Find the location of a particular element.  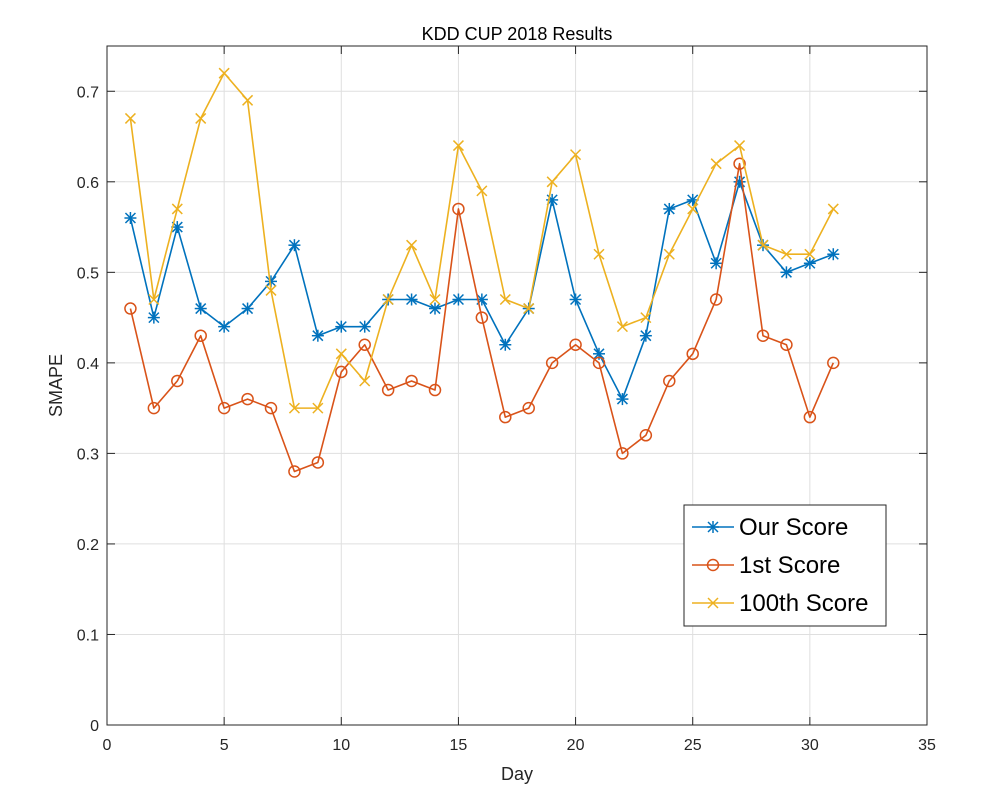

legend-swatch-marker is located at coordinates (713, 603).